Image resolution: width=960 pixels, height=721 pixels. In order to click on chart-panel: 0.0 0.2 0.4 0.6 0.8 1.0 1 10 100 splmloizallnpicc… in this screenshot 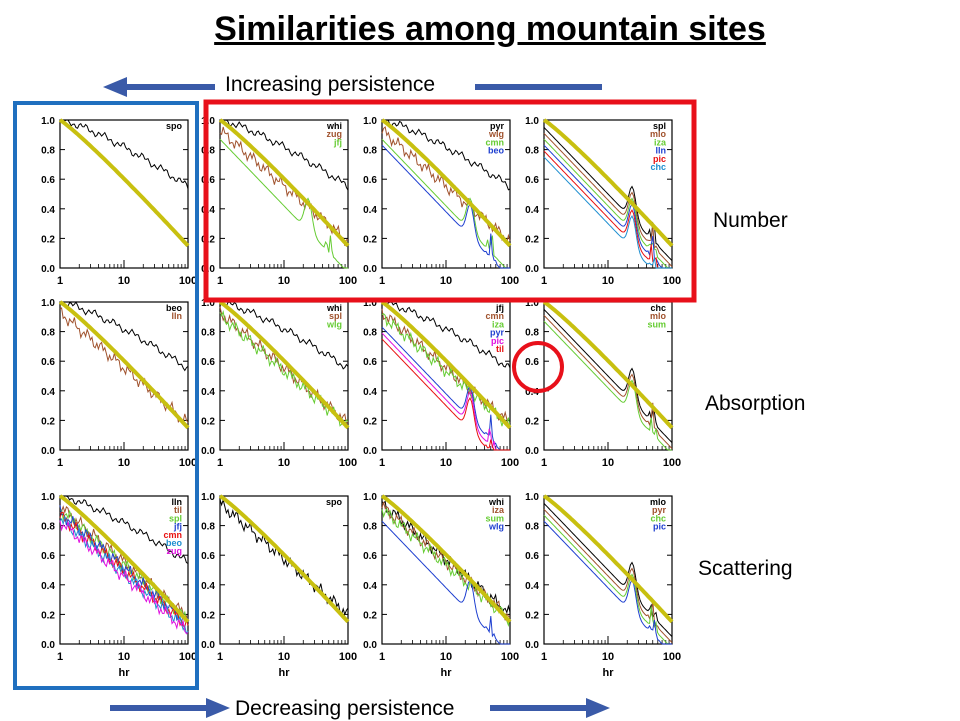, I will do `click(603, 201)`.